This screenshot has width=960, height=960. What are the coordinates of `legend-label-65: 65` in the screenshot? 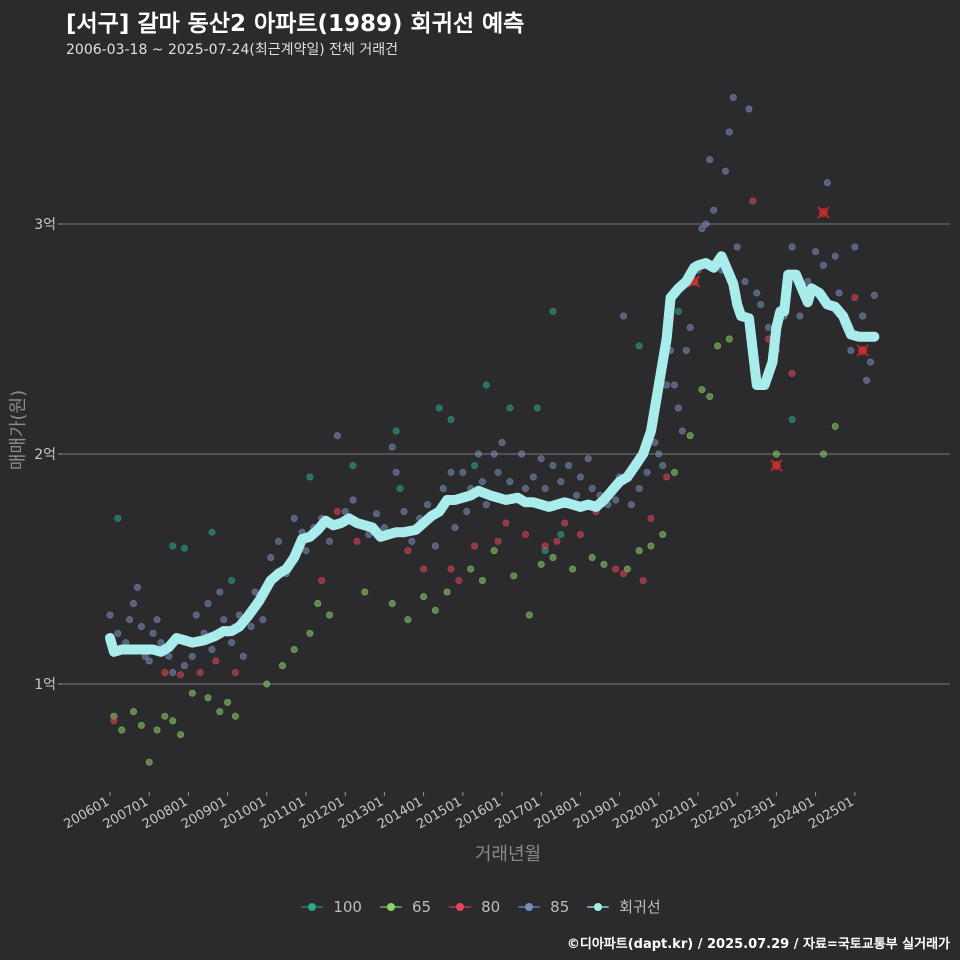 It's located at (421, 906).